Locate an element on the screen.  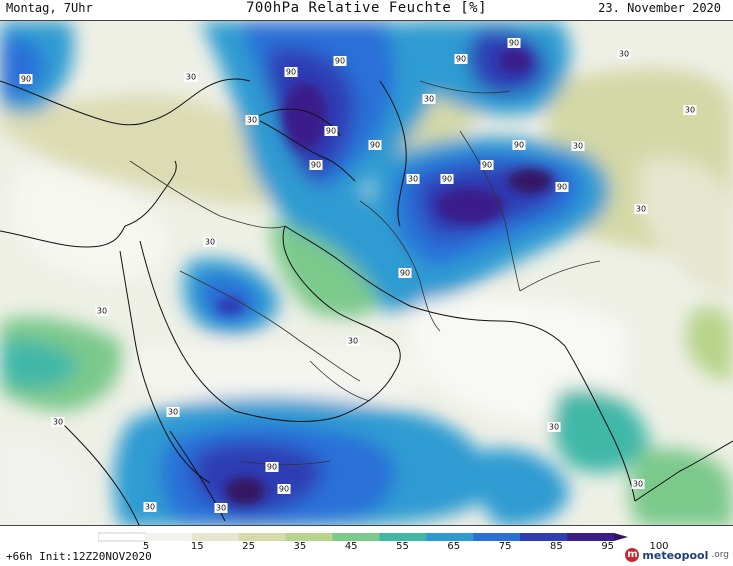
logo-text: meteopool is located at coordinates (675, 555).